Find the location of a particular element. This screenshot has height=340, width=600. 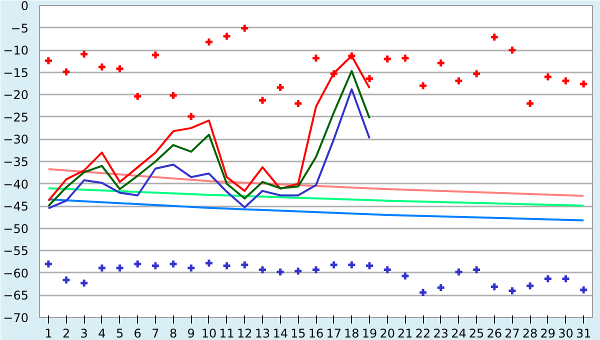

y-tick-label: −40 is located at coordinates (16, 184).